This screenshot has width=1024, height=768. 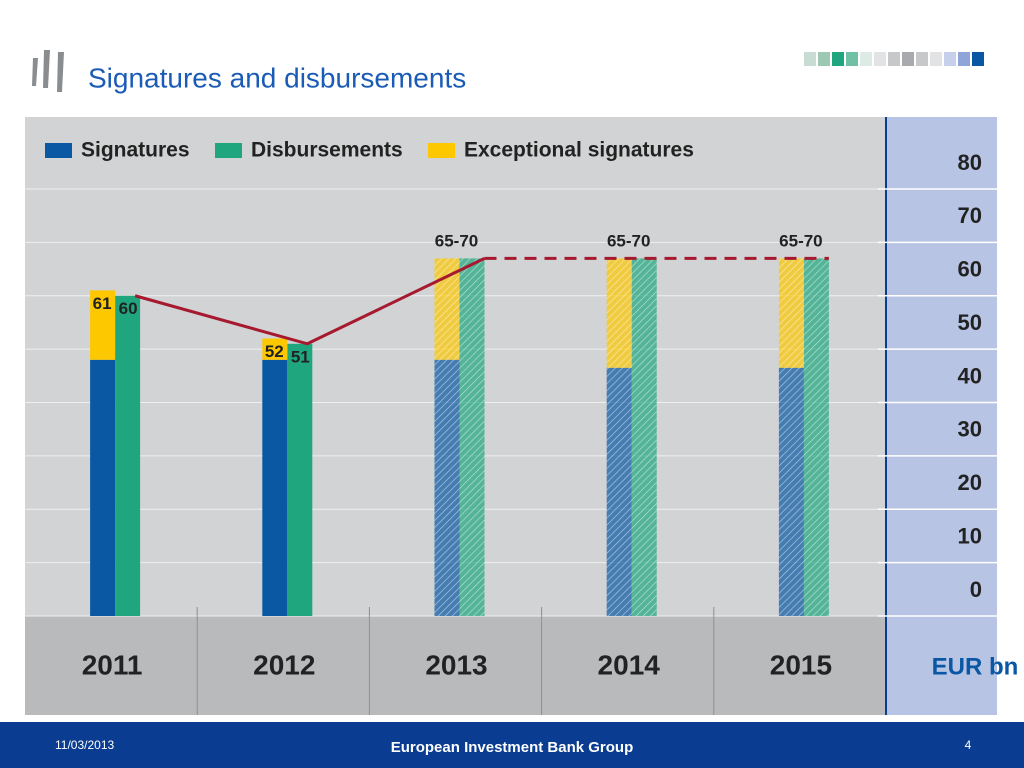 What do you see at coordinates (894, 59) in the screenshot?
I see `decor-squares` at bounding box center [894, 59].